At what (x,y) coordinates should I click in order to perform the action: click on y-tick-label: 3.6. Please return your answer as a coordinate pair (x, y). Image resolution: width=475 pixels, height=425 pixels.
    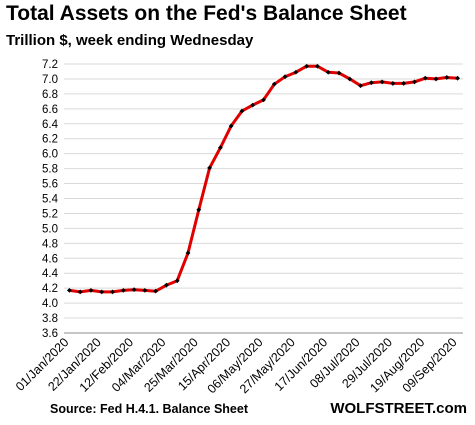
    Looking at the image, I should click on (50, 334).